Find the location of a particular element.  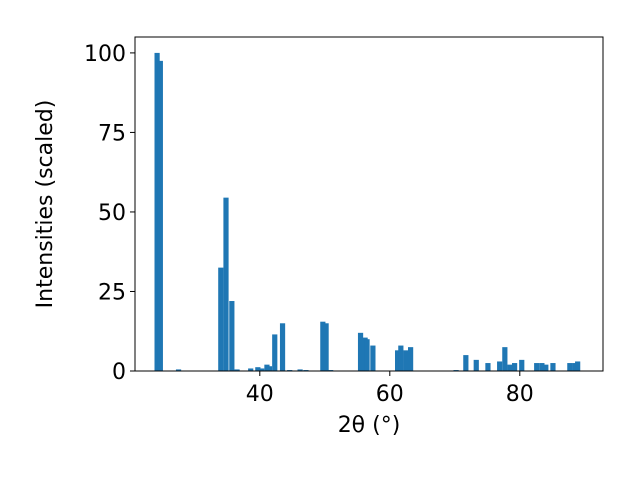

y-tick-label: 50 is located at coordinates (112, 213).